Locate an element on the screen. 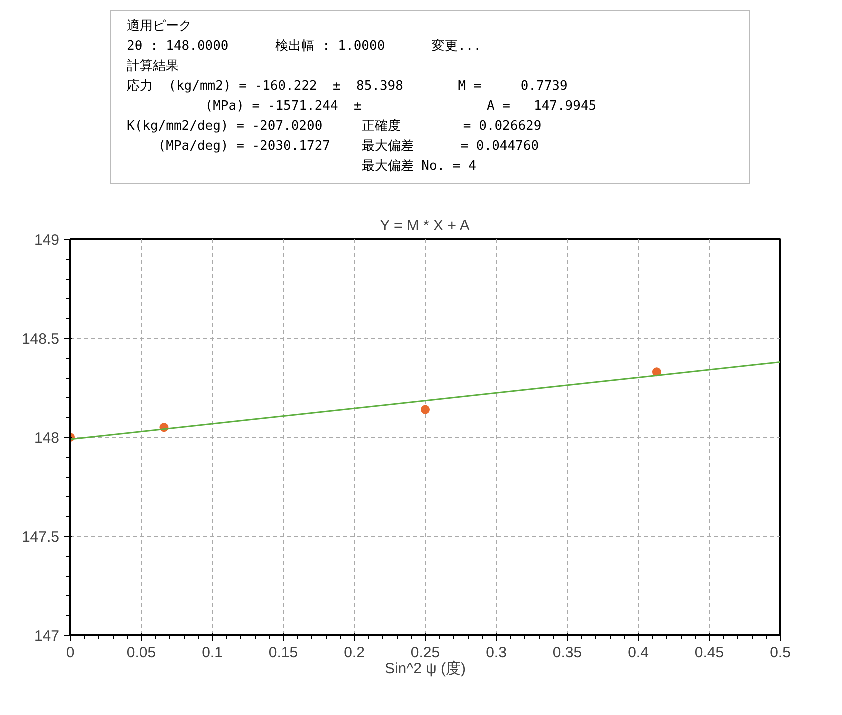 The height and width of the screenshot is (715, 842). x-tick-label: 0.3 is located at coordinates (496, 653).